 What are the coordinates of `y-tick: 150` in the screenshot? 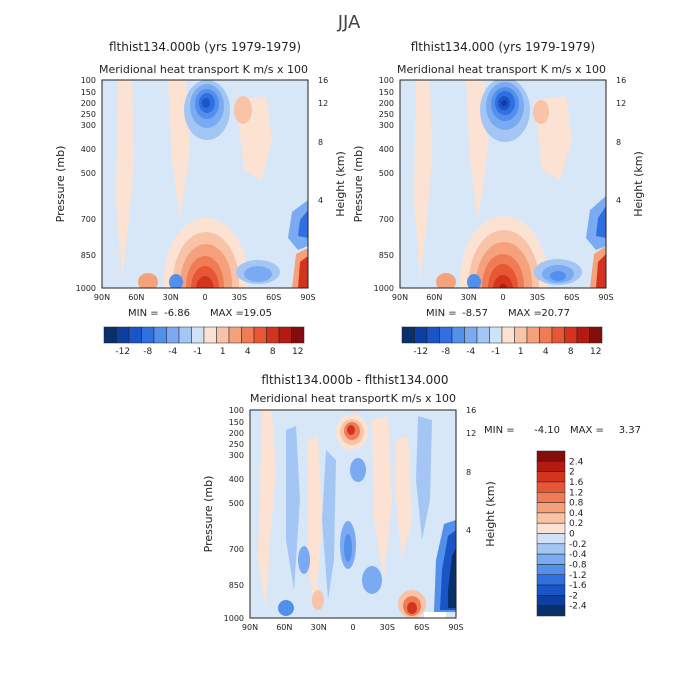 It's located at (236, 422).